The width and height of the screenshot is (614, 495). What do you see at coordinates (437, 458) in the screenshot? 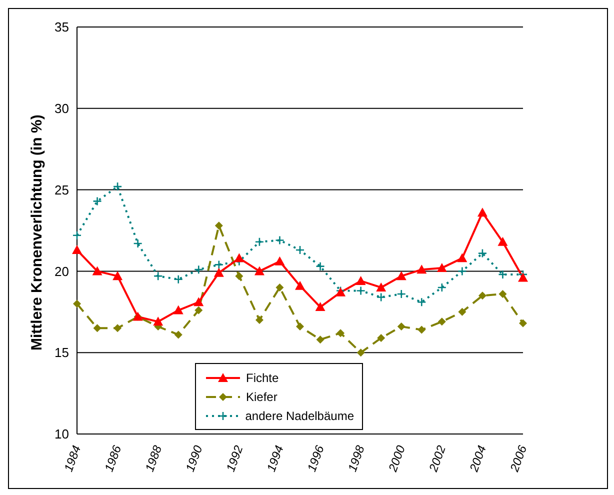
I see `x-tick-label: 2002` at bounding box center [437, 458].